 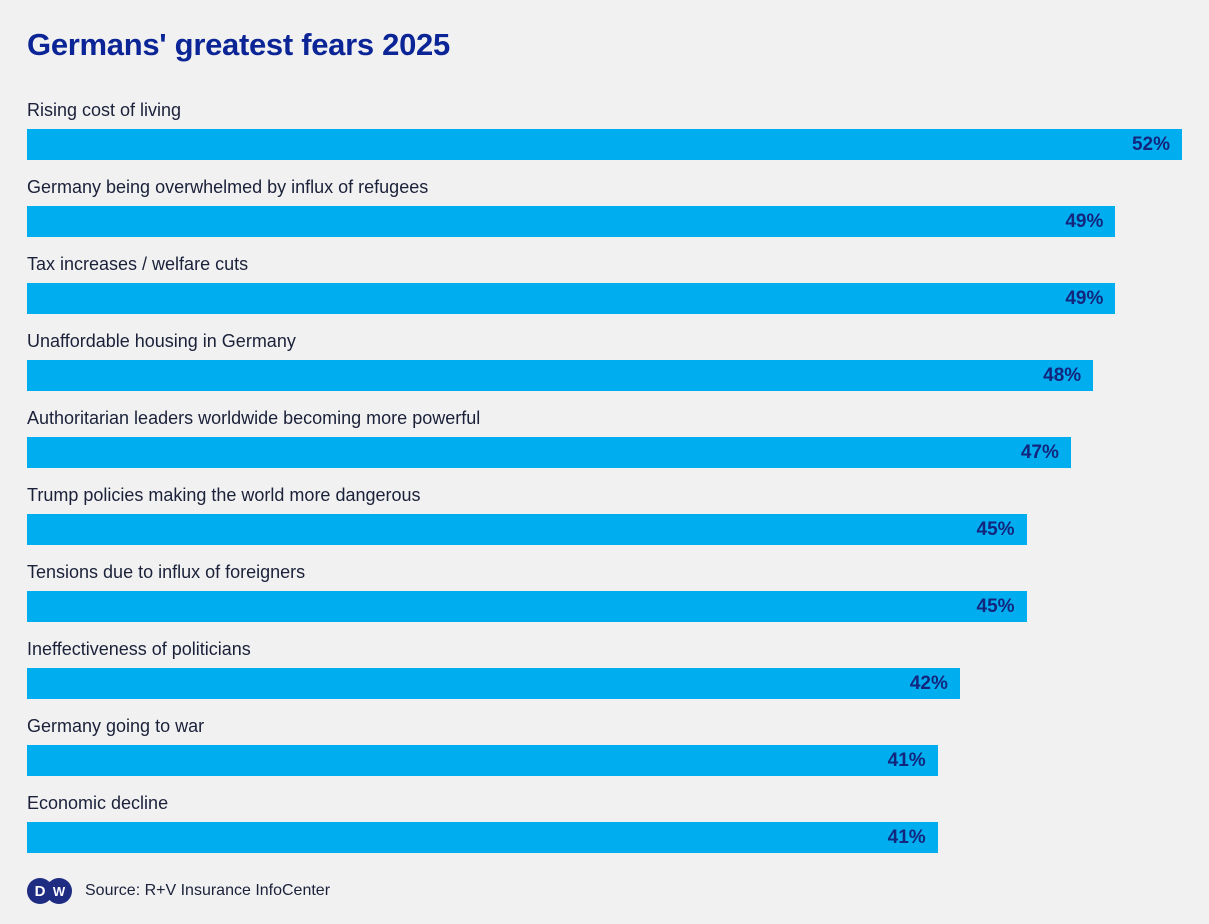 What do you see at coordinates (928, 683) in the screenshot?
I see `bar-value-label: 42%` at bounding box center [928, 683].